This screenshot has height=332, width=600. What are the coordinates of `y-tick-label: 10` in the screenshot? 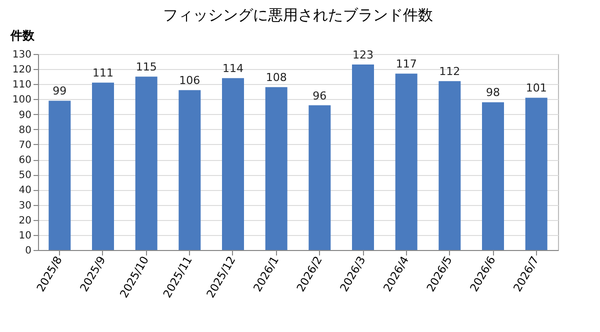 It's located at (25, 236).